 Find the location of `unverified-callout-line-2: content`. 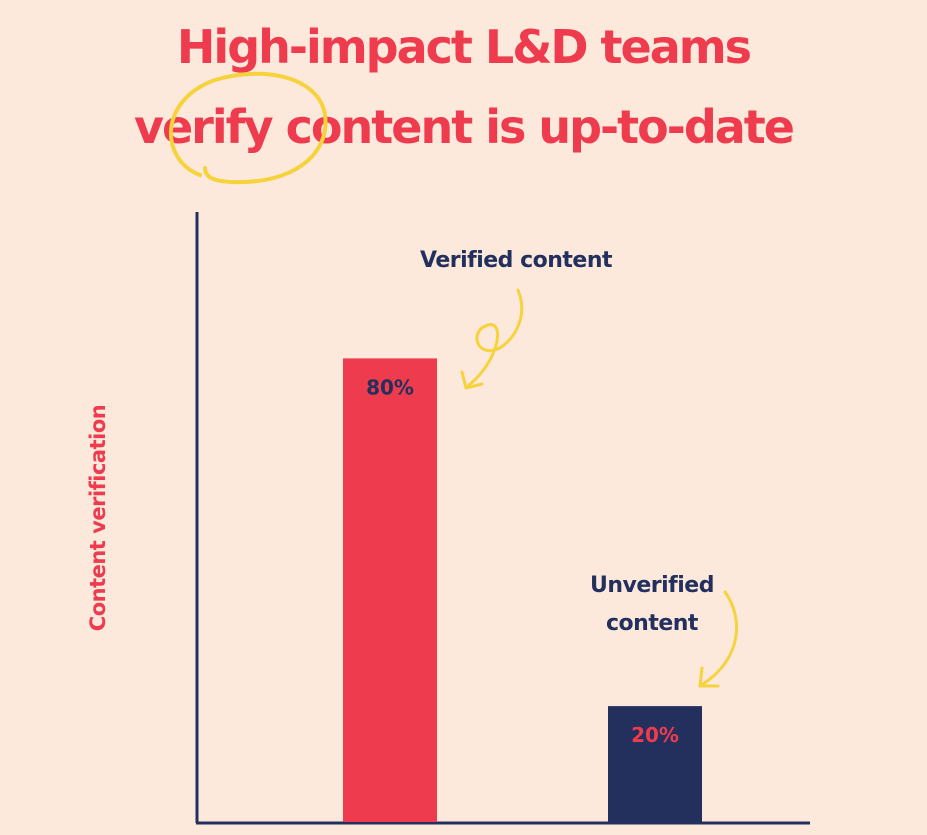

unverified-callout-line-2: content is located at coordinates (652, 623).